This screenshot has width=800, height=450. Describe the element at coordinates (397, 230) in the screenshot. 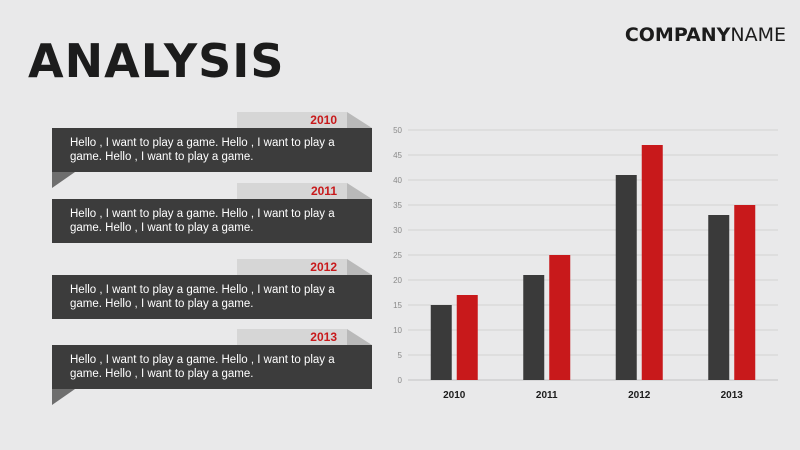

I see `y-tick-label: 30` at that location.